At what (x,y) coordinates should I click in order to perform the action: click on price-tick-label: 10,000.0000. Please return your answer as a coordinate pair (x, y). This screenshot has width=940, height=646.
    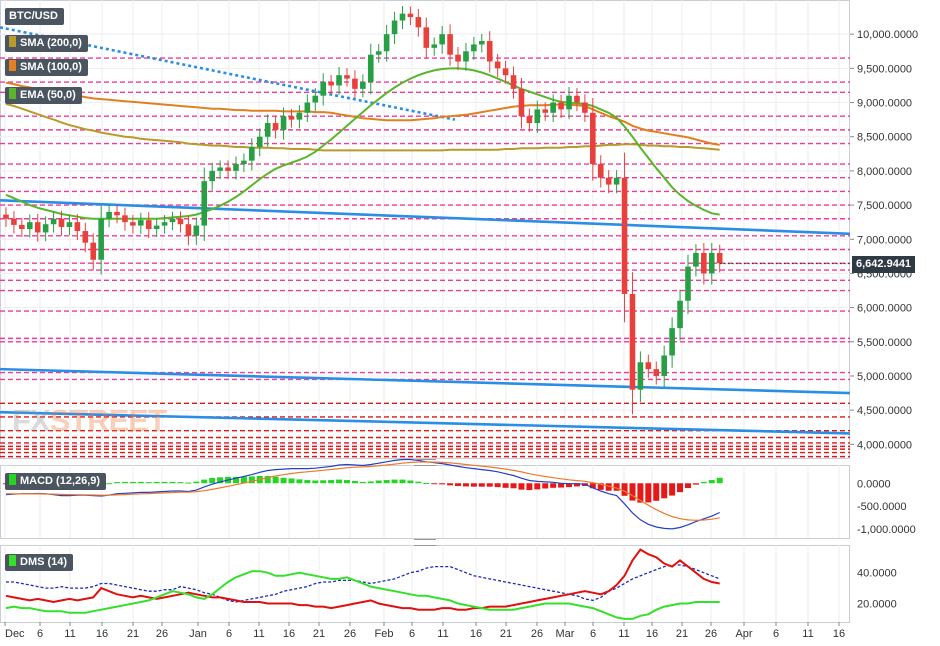
    Looking at the image, I should click on (887, 35).